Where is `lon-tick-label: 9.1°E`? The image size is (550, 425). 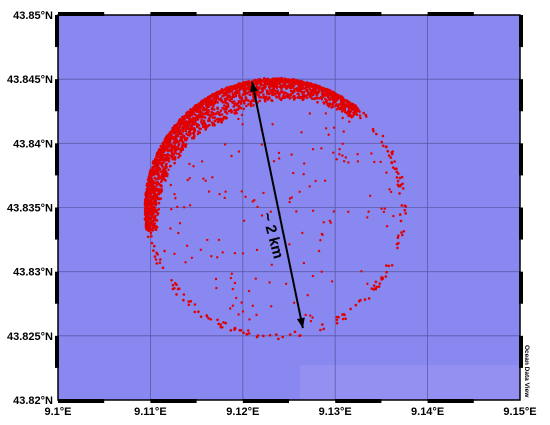
lon-tick-label: 9.1°E is located at coordinates (57, 412).